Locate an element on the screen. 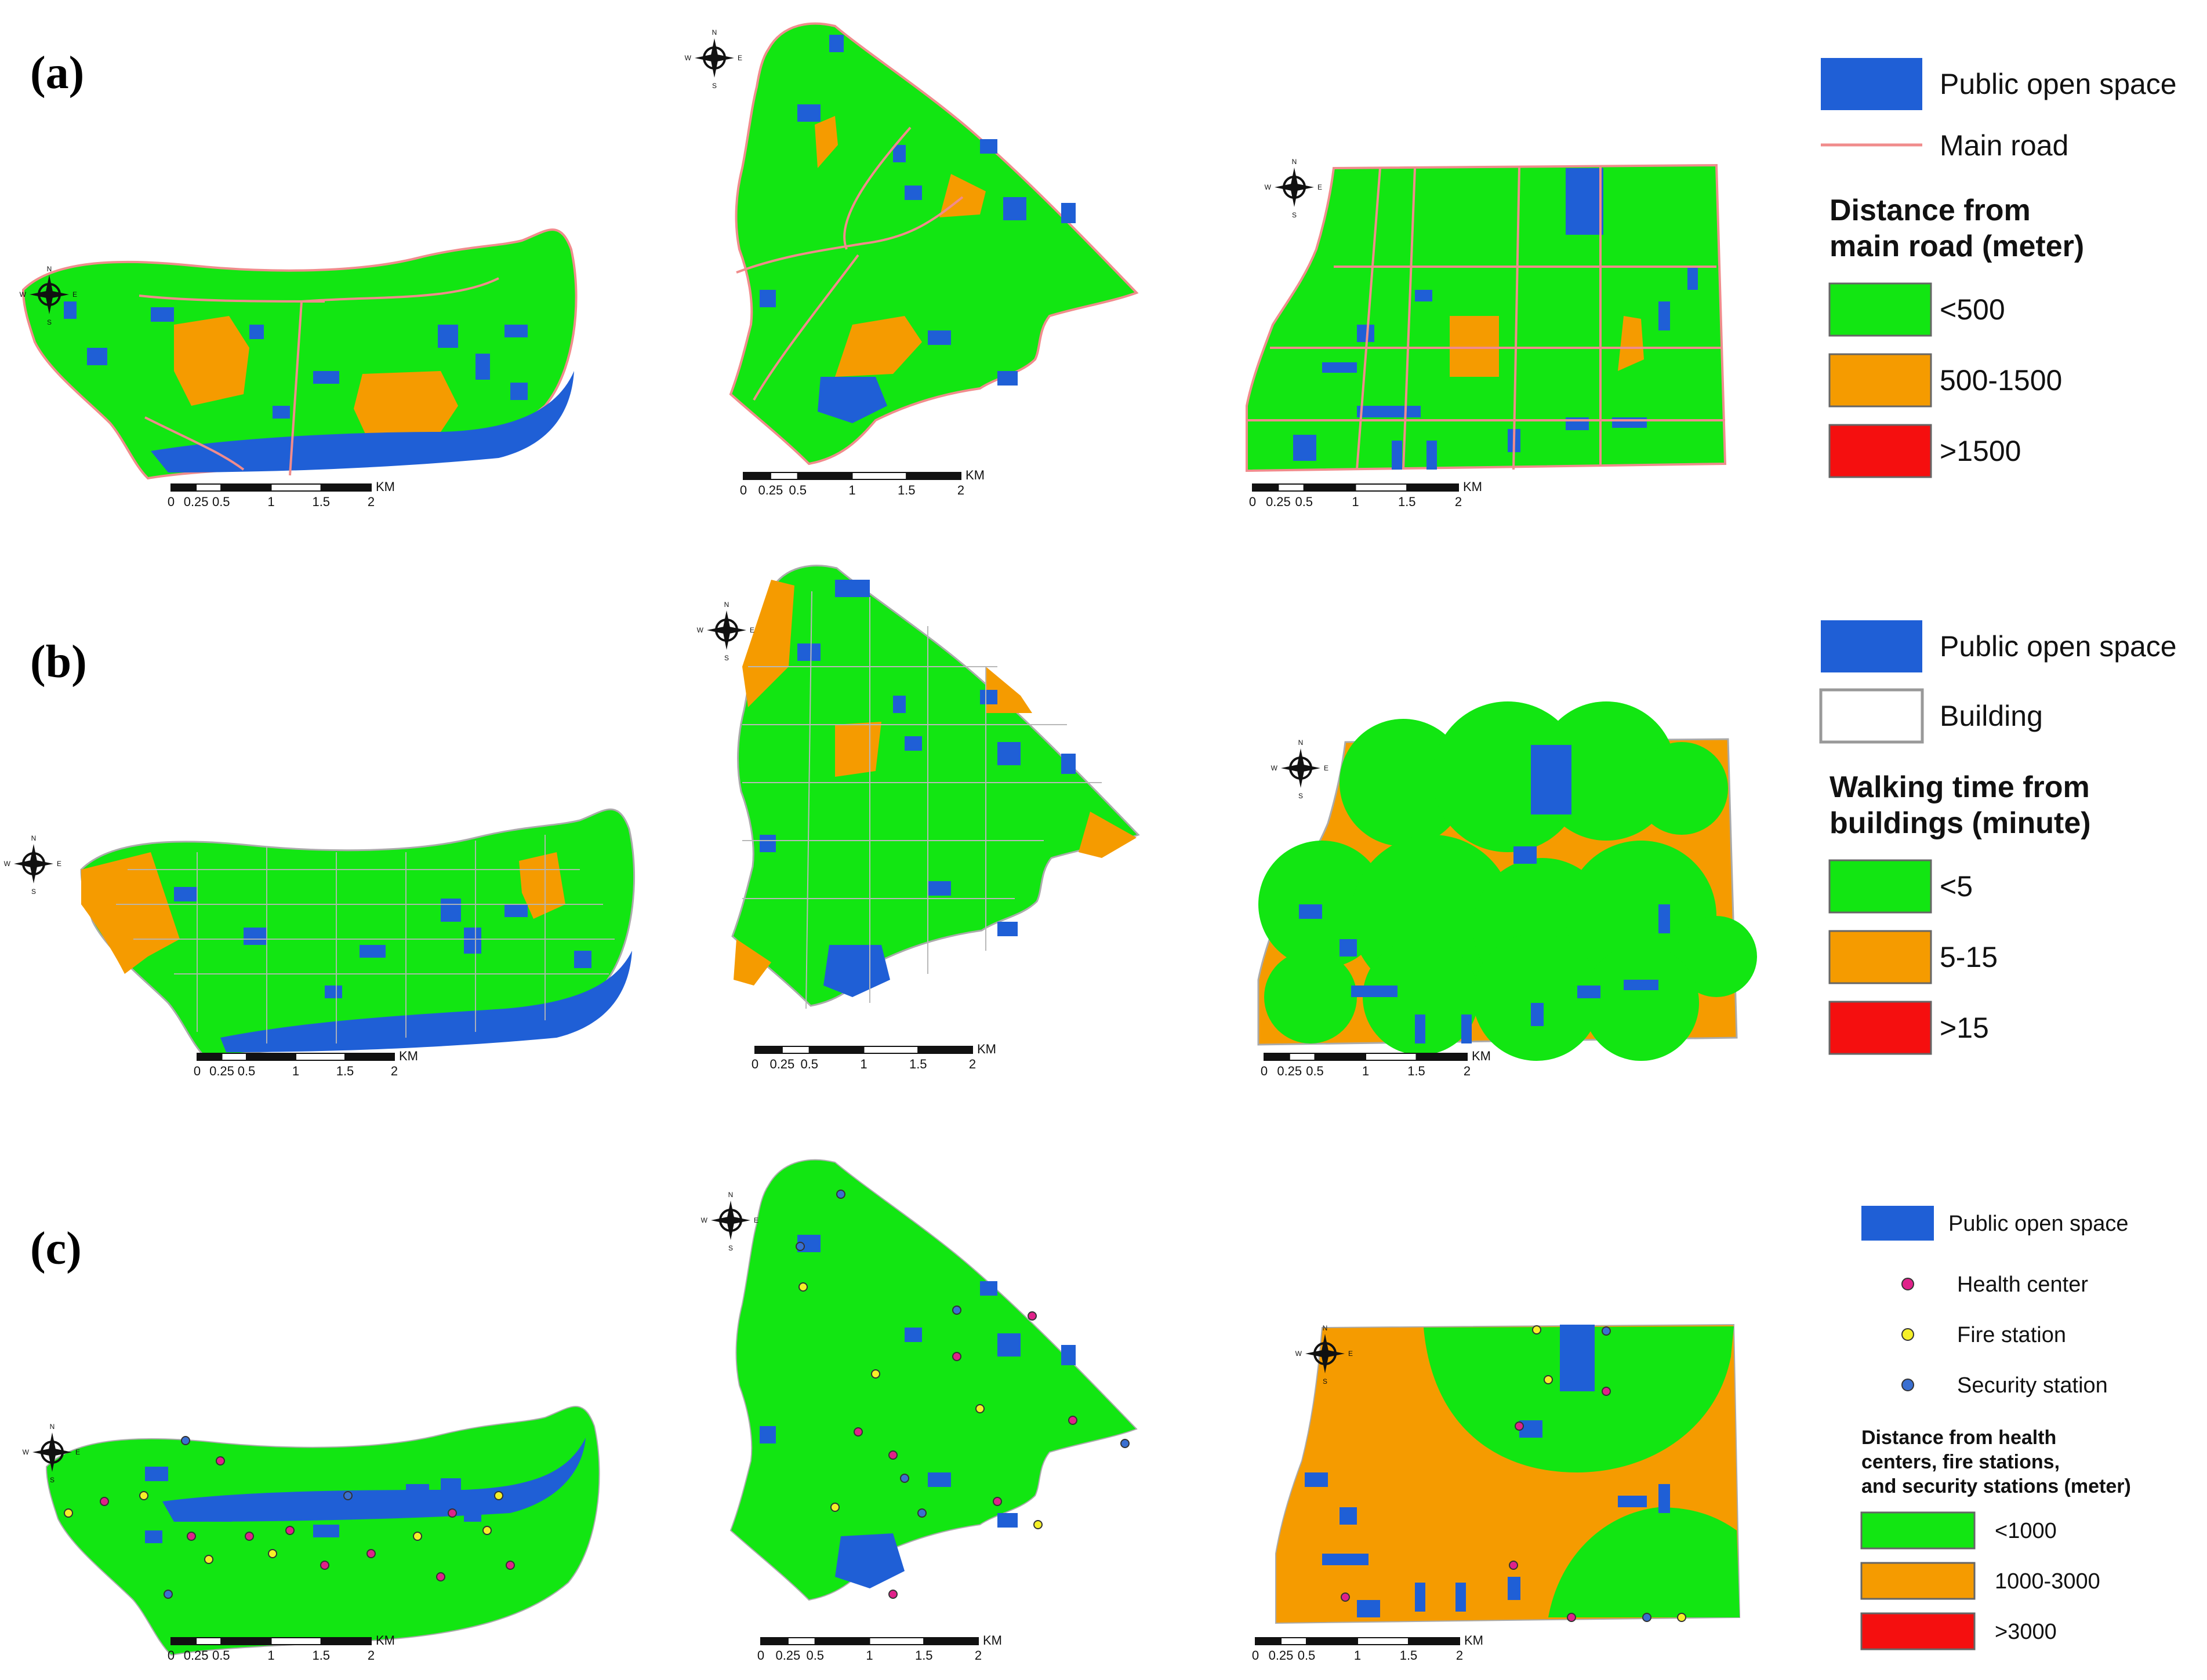  panel-label-c: (c) is located at coordinates (56, 1248).